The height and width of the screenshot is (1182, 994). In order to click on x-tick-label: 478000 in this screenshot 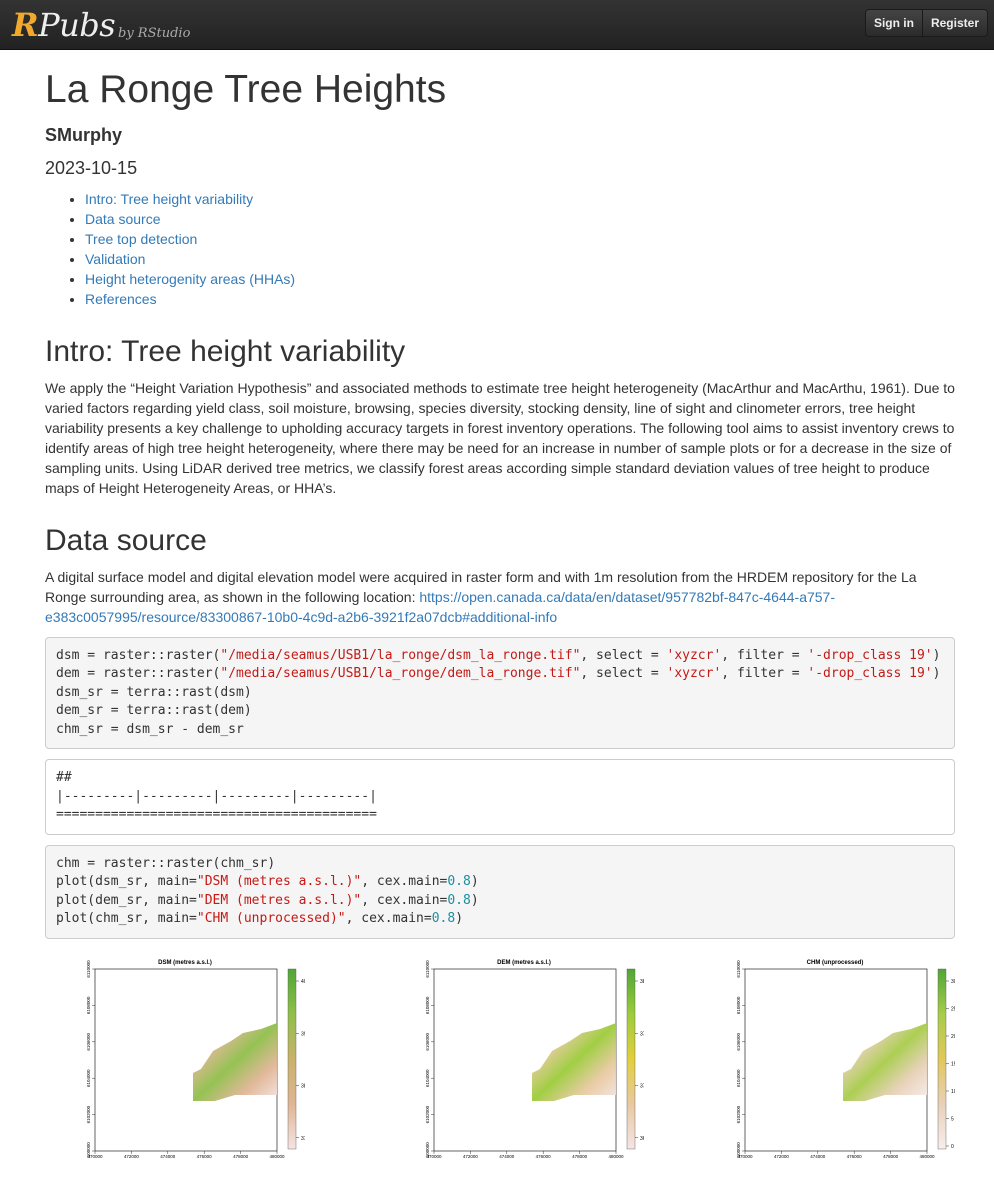, I will do `click(891, 1156)`.